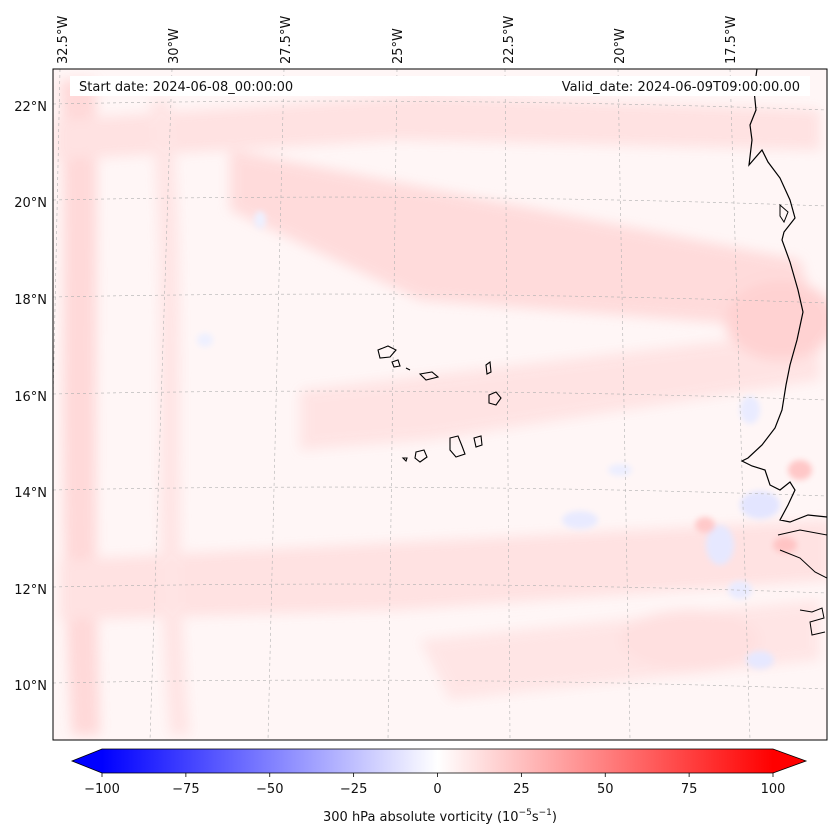  What do you see at coordinates (63, 40) in the screenshot?
I see `lon-label: 32.5°W` at bounding box center [63, 40].